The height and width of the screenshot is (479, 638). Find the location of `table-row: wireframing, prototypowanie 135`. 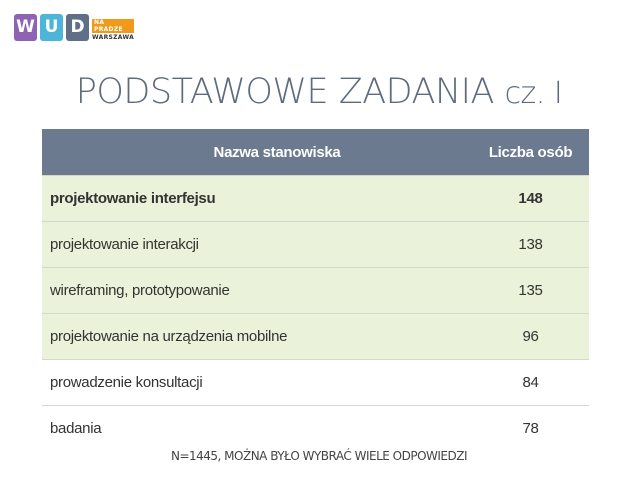

table-row: wireframing, prototypowanie 135 is located at coordinates (315, 290).